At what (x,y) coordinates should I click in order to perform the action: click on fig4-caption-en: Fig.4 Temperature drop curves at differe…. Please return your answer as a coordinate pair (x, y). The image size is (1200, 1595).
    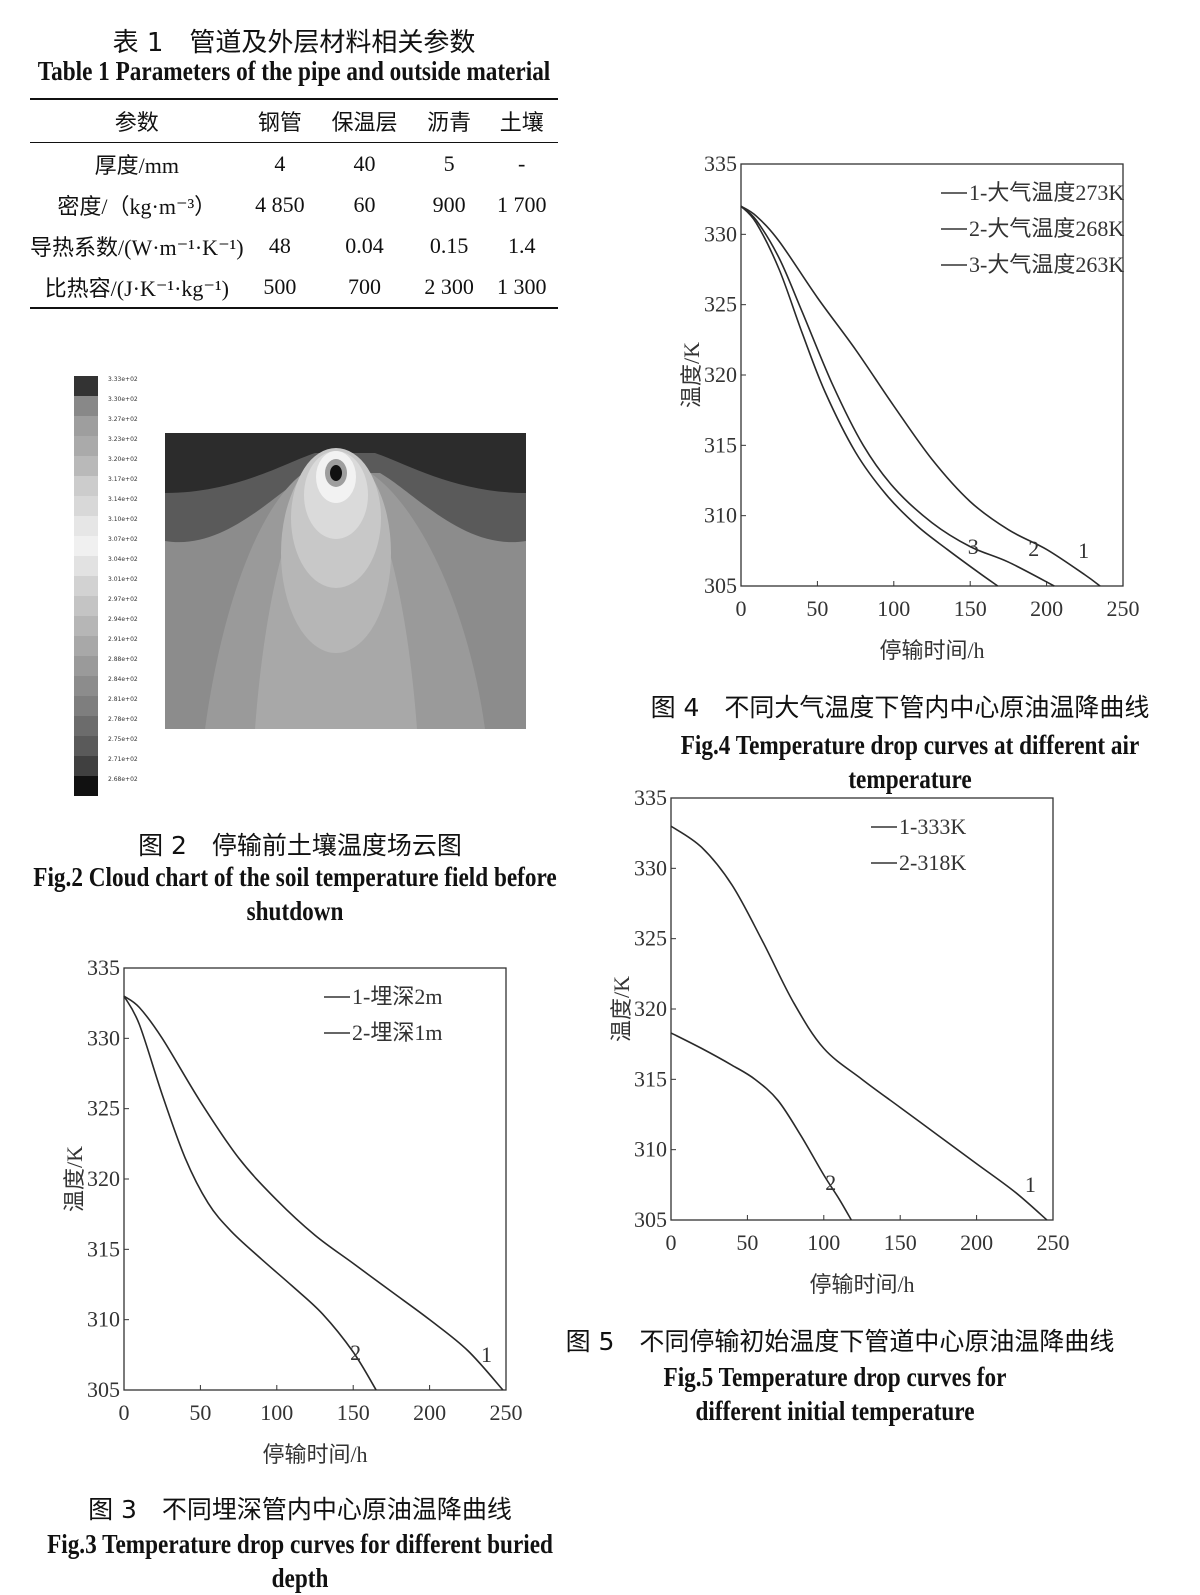
    Looking at the image, I should click on (910, 762).